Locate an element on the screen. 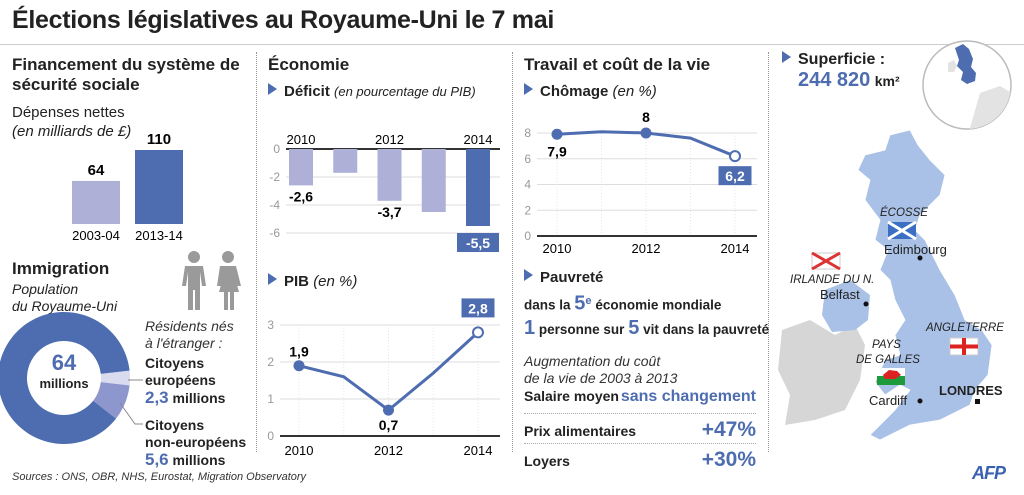  pauvrete-line1: dans la 5e économie mondiale is located at coordinates (623, 303).